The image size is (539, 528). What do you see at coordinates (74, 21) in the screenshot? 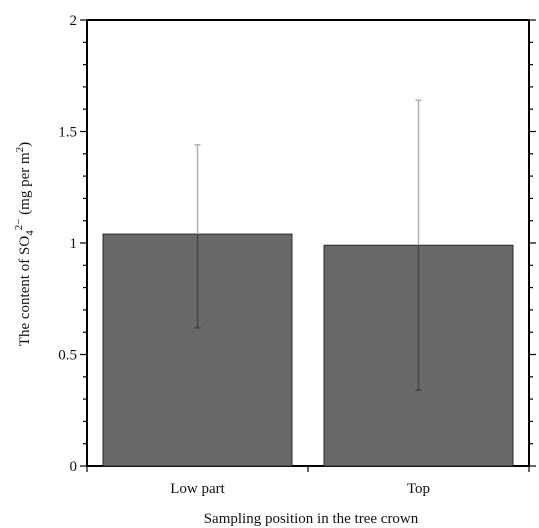
I see `y-tick-label: 2` at bounding box center [74, 21].